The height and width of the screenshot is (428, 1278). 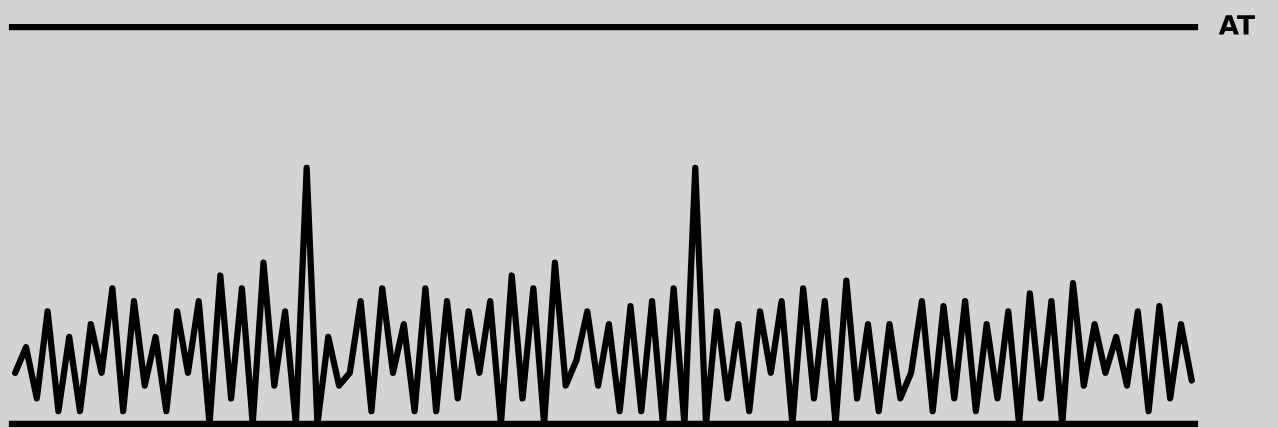 I want to click on ref-line-label: AT, so click(x=1236, y=25).